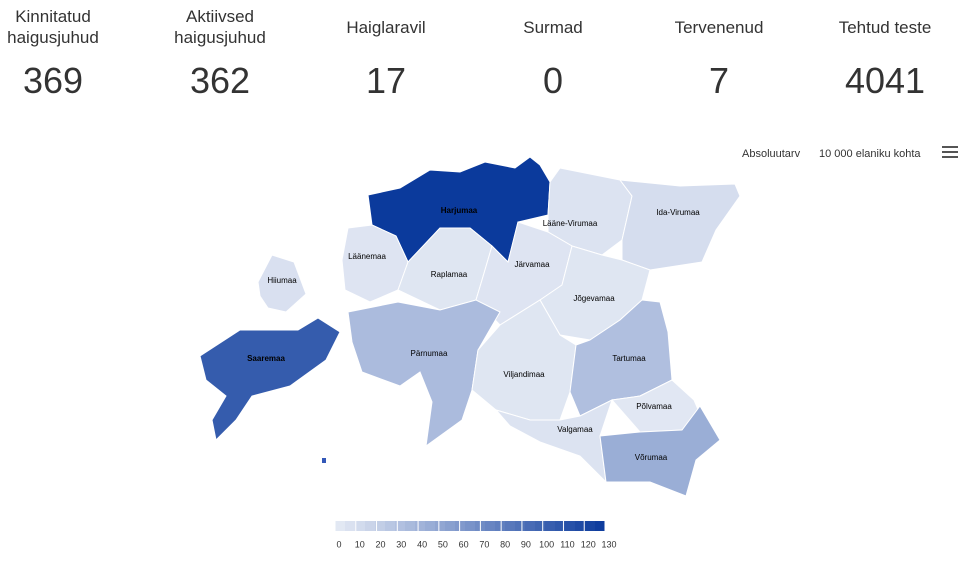  Describe the element at coordinates (553, 27) in the screenshot. I see `stat-label: Surmad` at that location.